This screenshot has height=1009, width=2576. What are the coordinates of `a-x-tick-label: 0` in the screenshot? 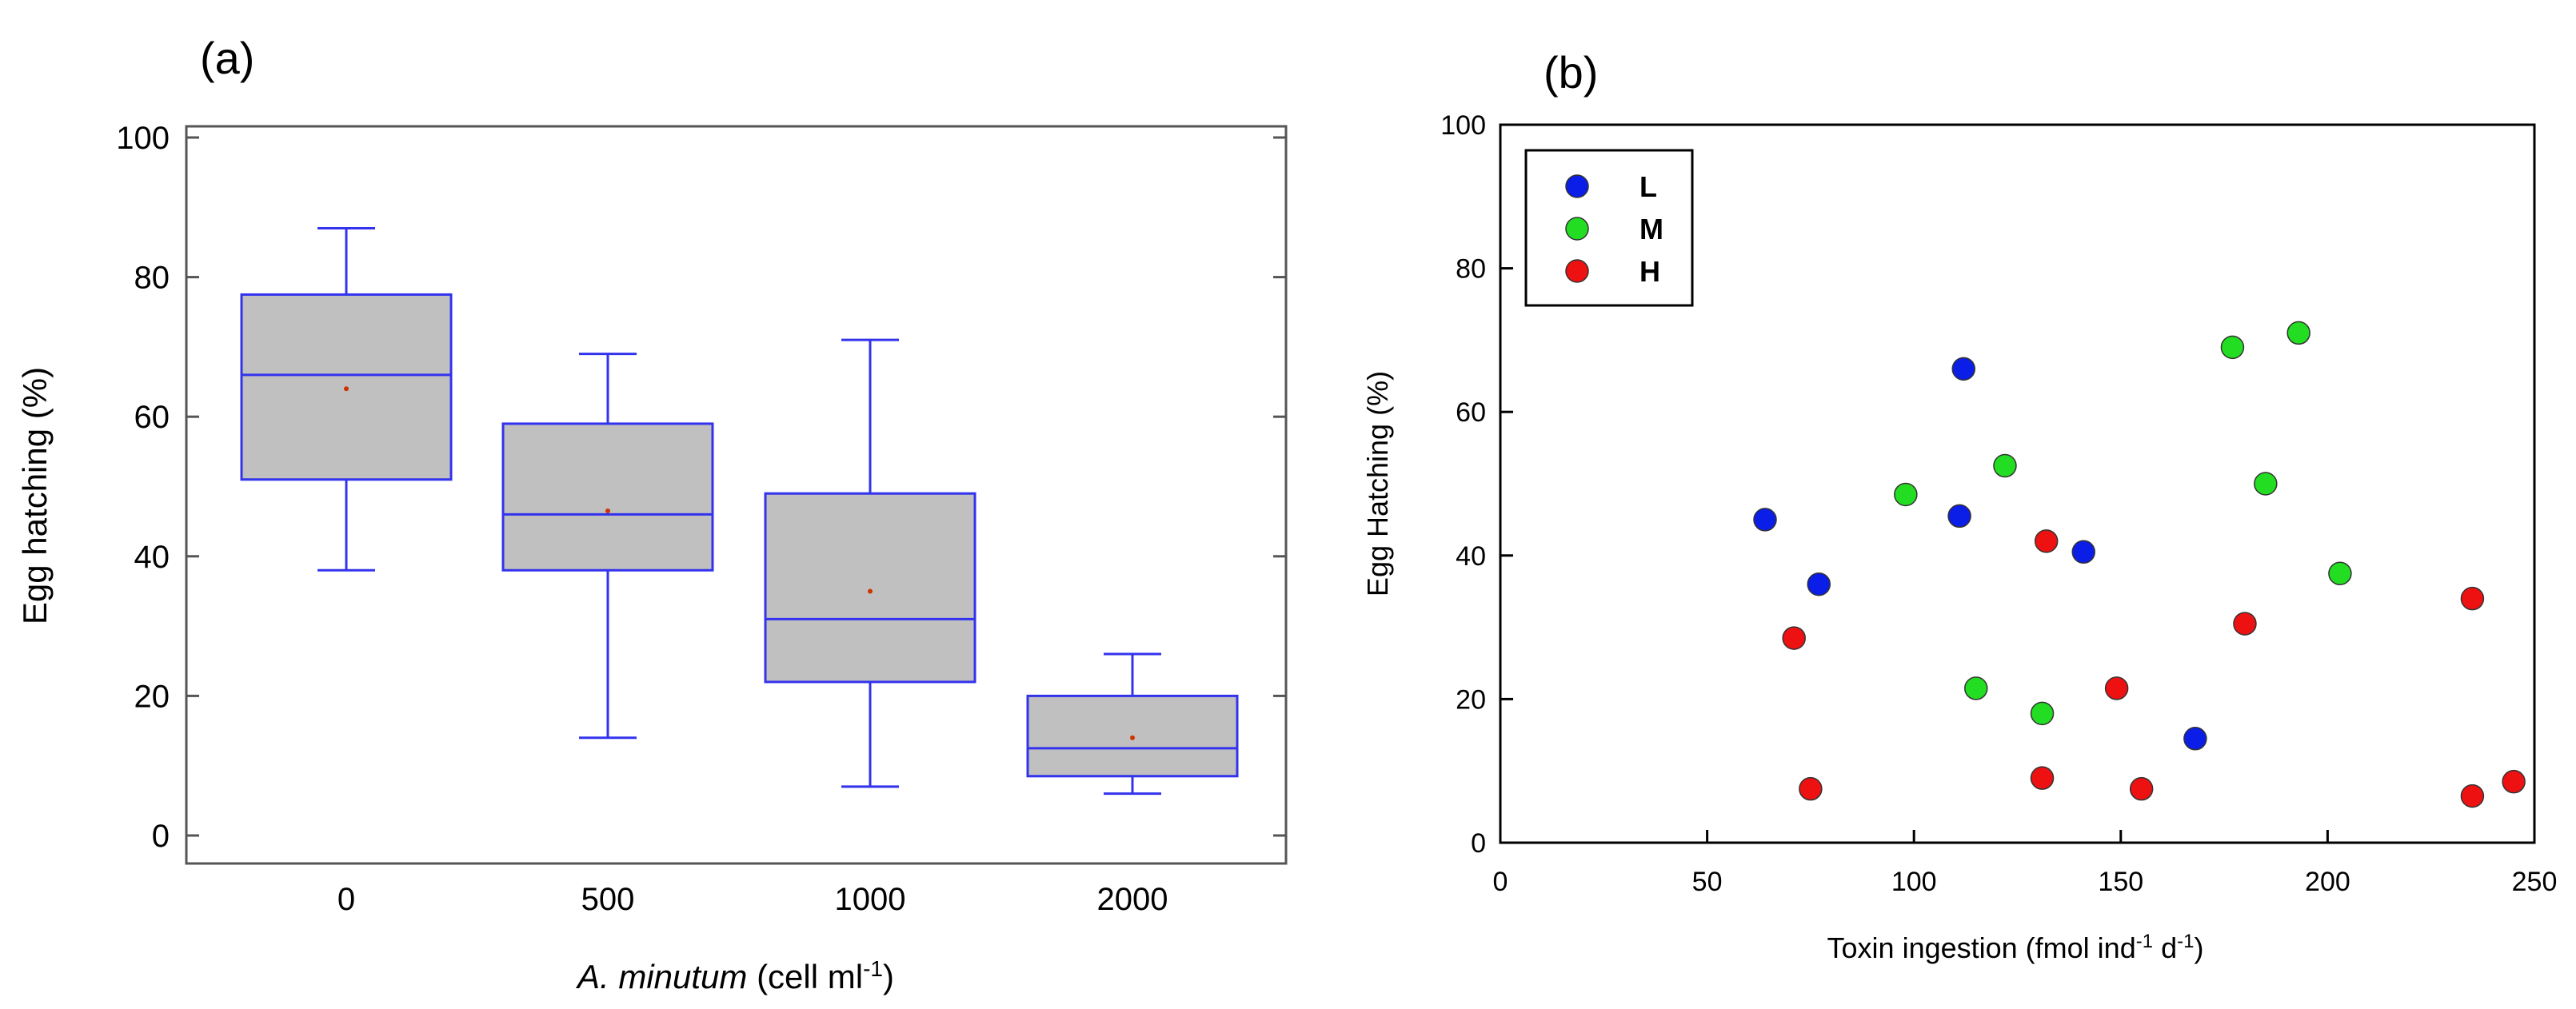 It's located at (346, 900).